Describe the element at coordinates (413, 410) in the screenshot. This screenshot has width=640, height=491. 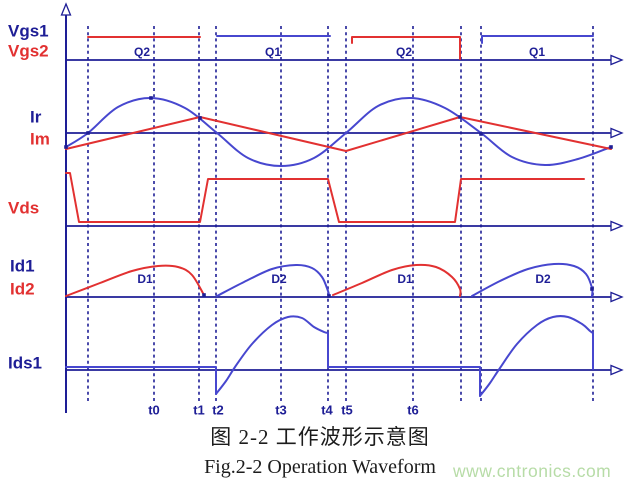
I see `time-label-t6: t6` at that location.